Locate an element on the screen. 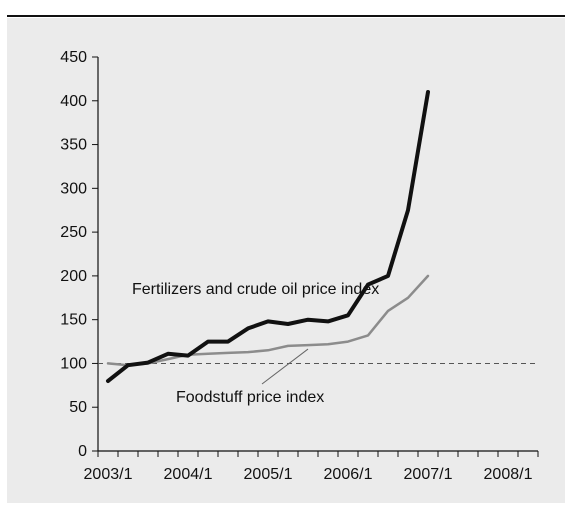 The height and width of the screenshot is (510, 572). x-tick-label: 2006/1 is located at coordinates (348, 474).